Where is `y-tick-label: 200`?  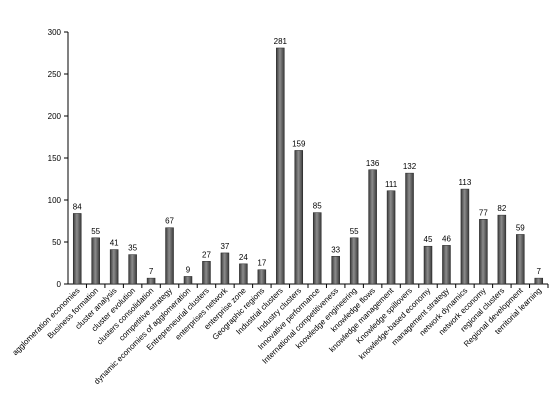 y-tick-label: 200 is located at coordinates (55, 116).